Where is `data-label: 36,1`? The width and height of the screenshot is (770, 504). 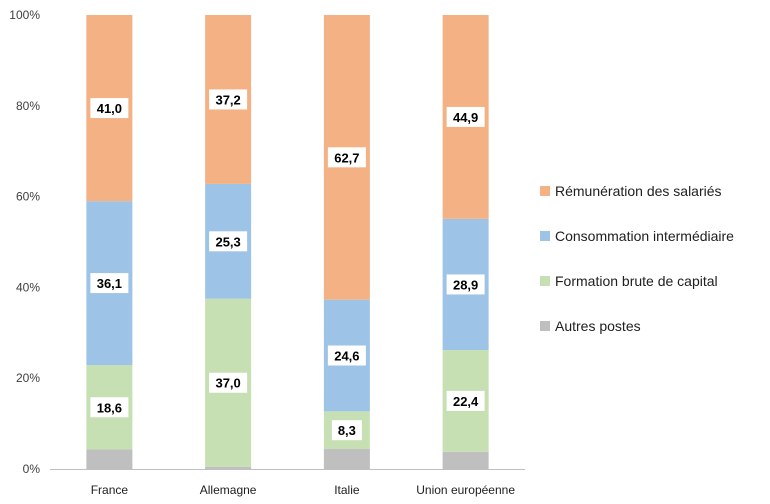
data-label: 36,1 is located at coordinates (109, 283).